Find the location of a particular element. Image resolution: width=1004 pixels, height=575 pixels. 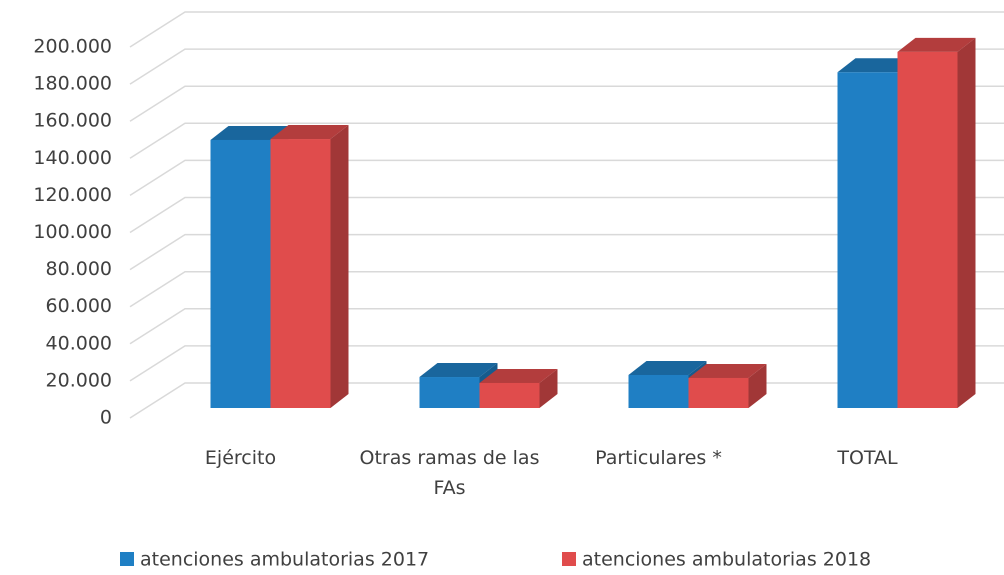

y-tick-label: 160.000 is located at coordinates (72, 121).